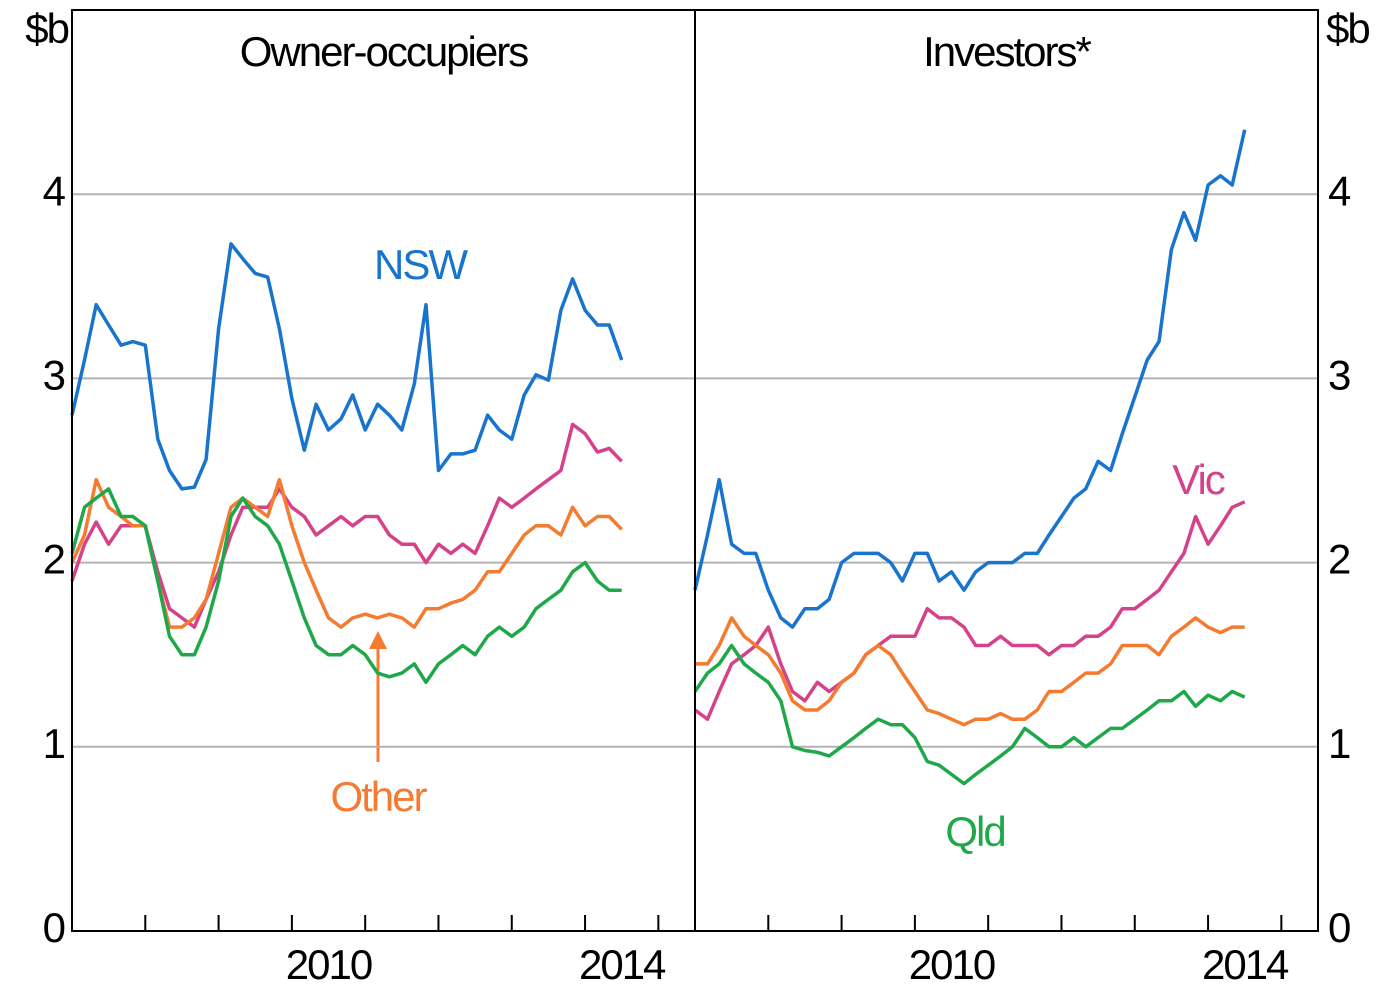 The height and width of the screenshot is (998, 1395). I want to click on panel-title: Investors*, so click(1007, 51).